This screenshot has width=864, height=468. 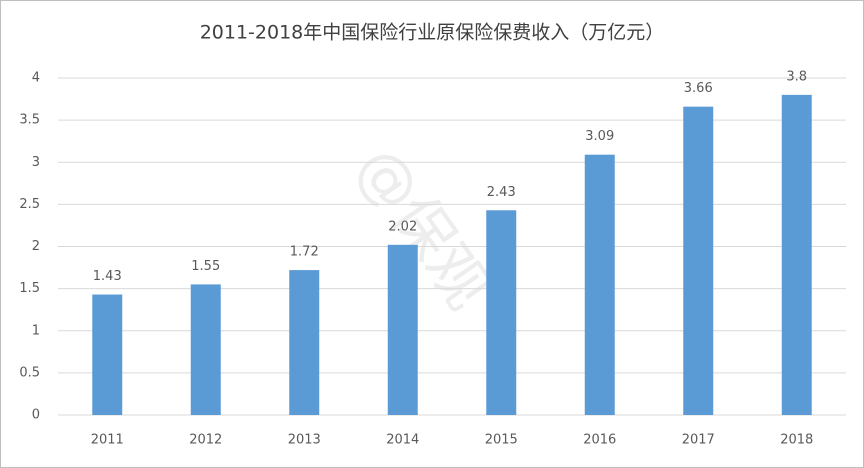 What do you see at coordinates (698, 440) in the screenshot?
I see `x-tick-label: 2017` at bounding box center [698, 440].